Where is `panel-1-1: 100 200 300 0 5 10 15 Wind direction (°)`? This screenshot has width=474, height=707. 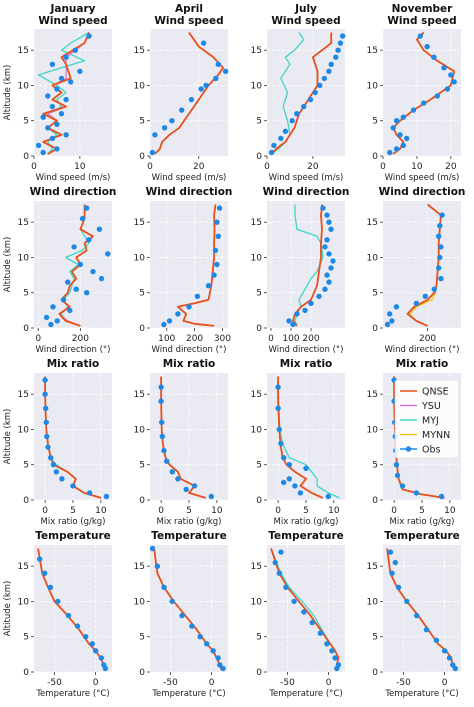 panel-1-1: 100 200 300 0 5 10 15 Wind direction (°) is located at coordinates (182, 278).